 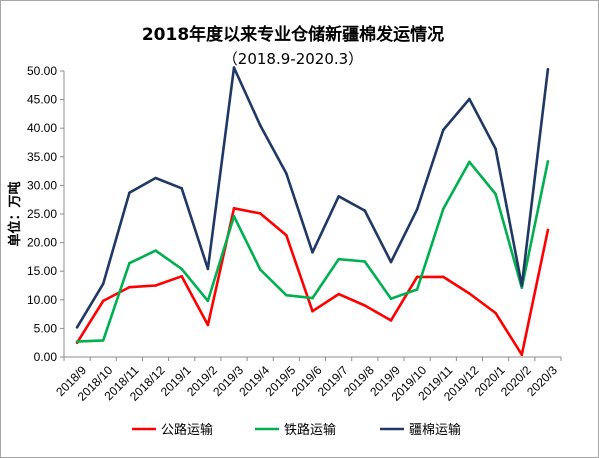 I want to click on y-tick-label: 35.00, so click(x=42, y=157).